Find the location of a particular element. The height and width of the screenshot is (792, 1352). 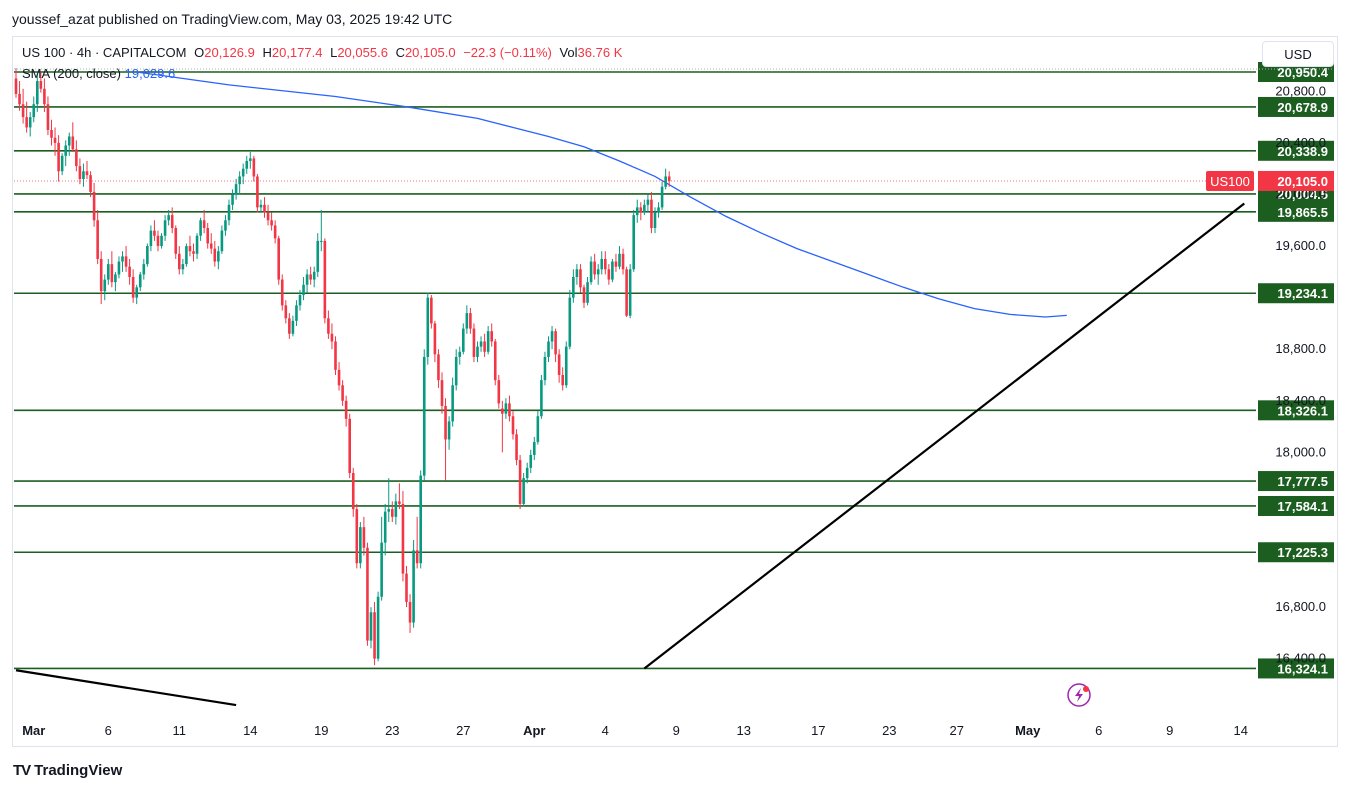

y-tick-label: 16,400.0 is located at coordinates (1300, 658).